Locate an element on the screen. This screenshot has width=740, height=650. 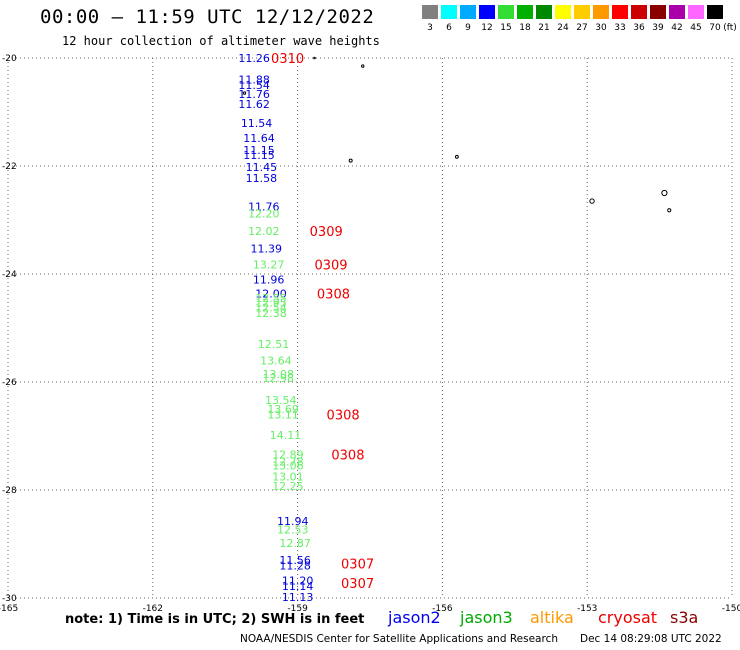
legend-label: 15 is located at coordinates (506, 28).